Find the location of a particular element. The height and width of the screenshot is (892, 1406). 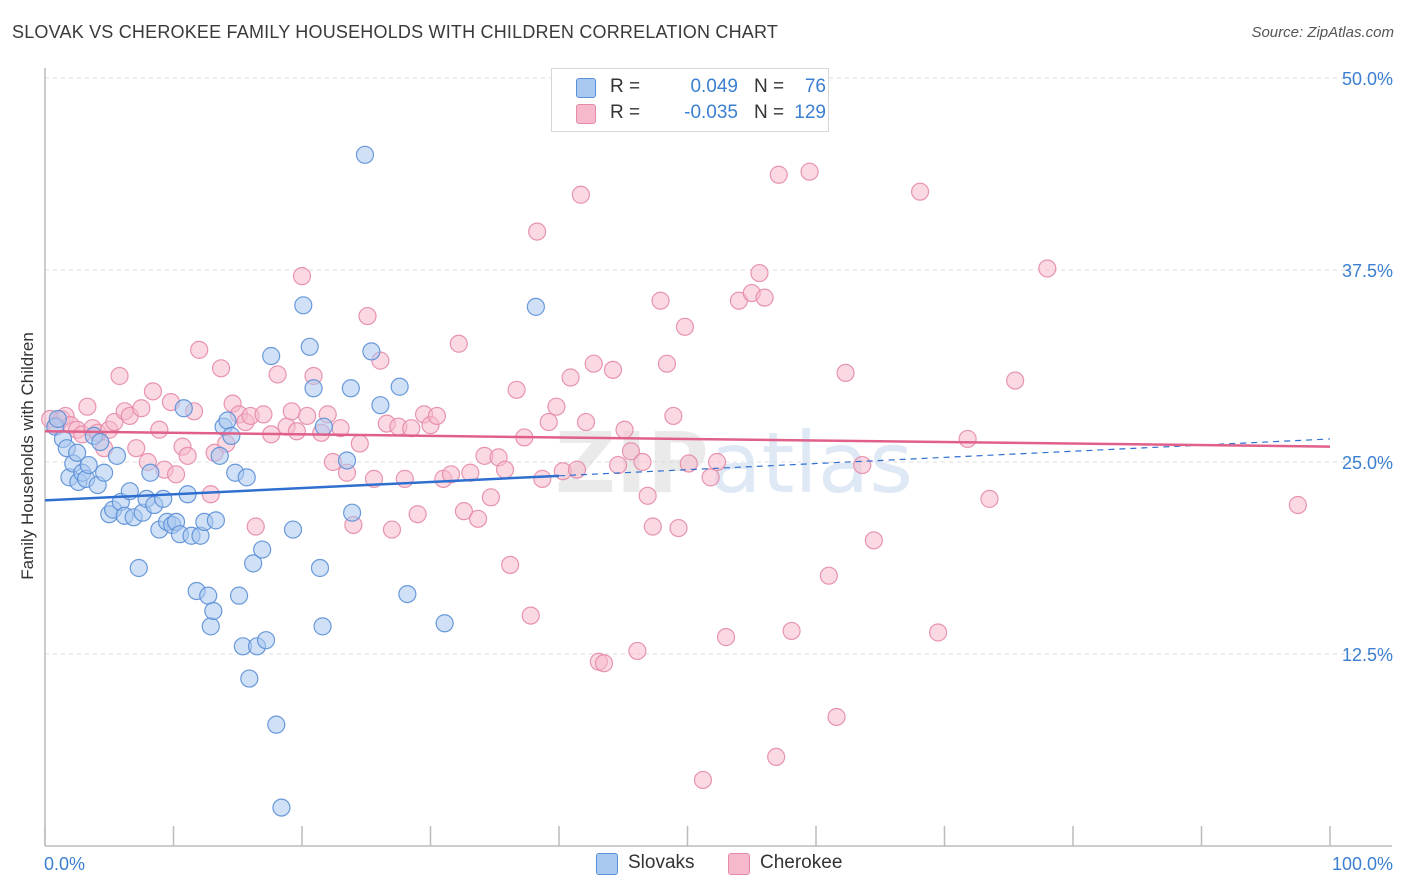

y-tick-label: 12.5% is located at coordinates (1367, 655).